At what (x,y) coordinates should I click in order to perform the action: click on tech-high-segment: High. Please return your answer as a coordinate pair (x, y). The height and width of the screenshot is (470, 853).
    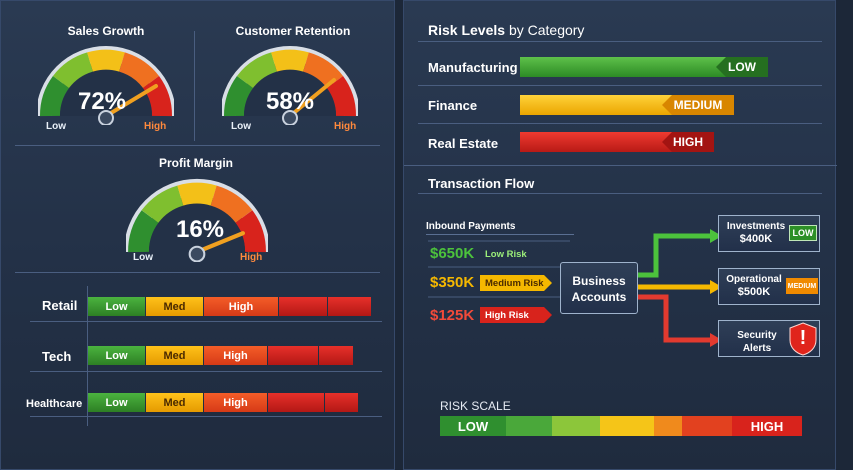
    Looking at the image, I should click on (235, 355).